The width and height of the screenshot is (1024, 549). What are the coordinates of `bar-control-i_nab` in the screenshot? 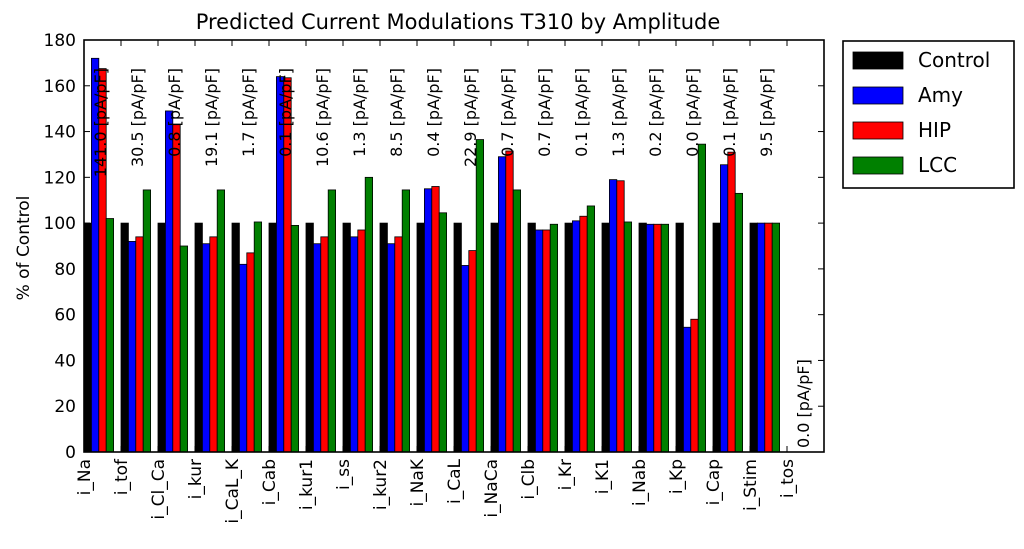 It's located at (642, 337).